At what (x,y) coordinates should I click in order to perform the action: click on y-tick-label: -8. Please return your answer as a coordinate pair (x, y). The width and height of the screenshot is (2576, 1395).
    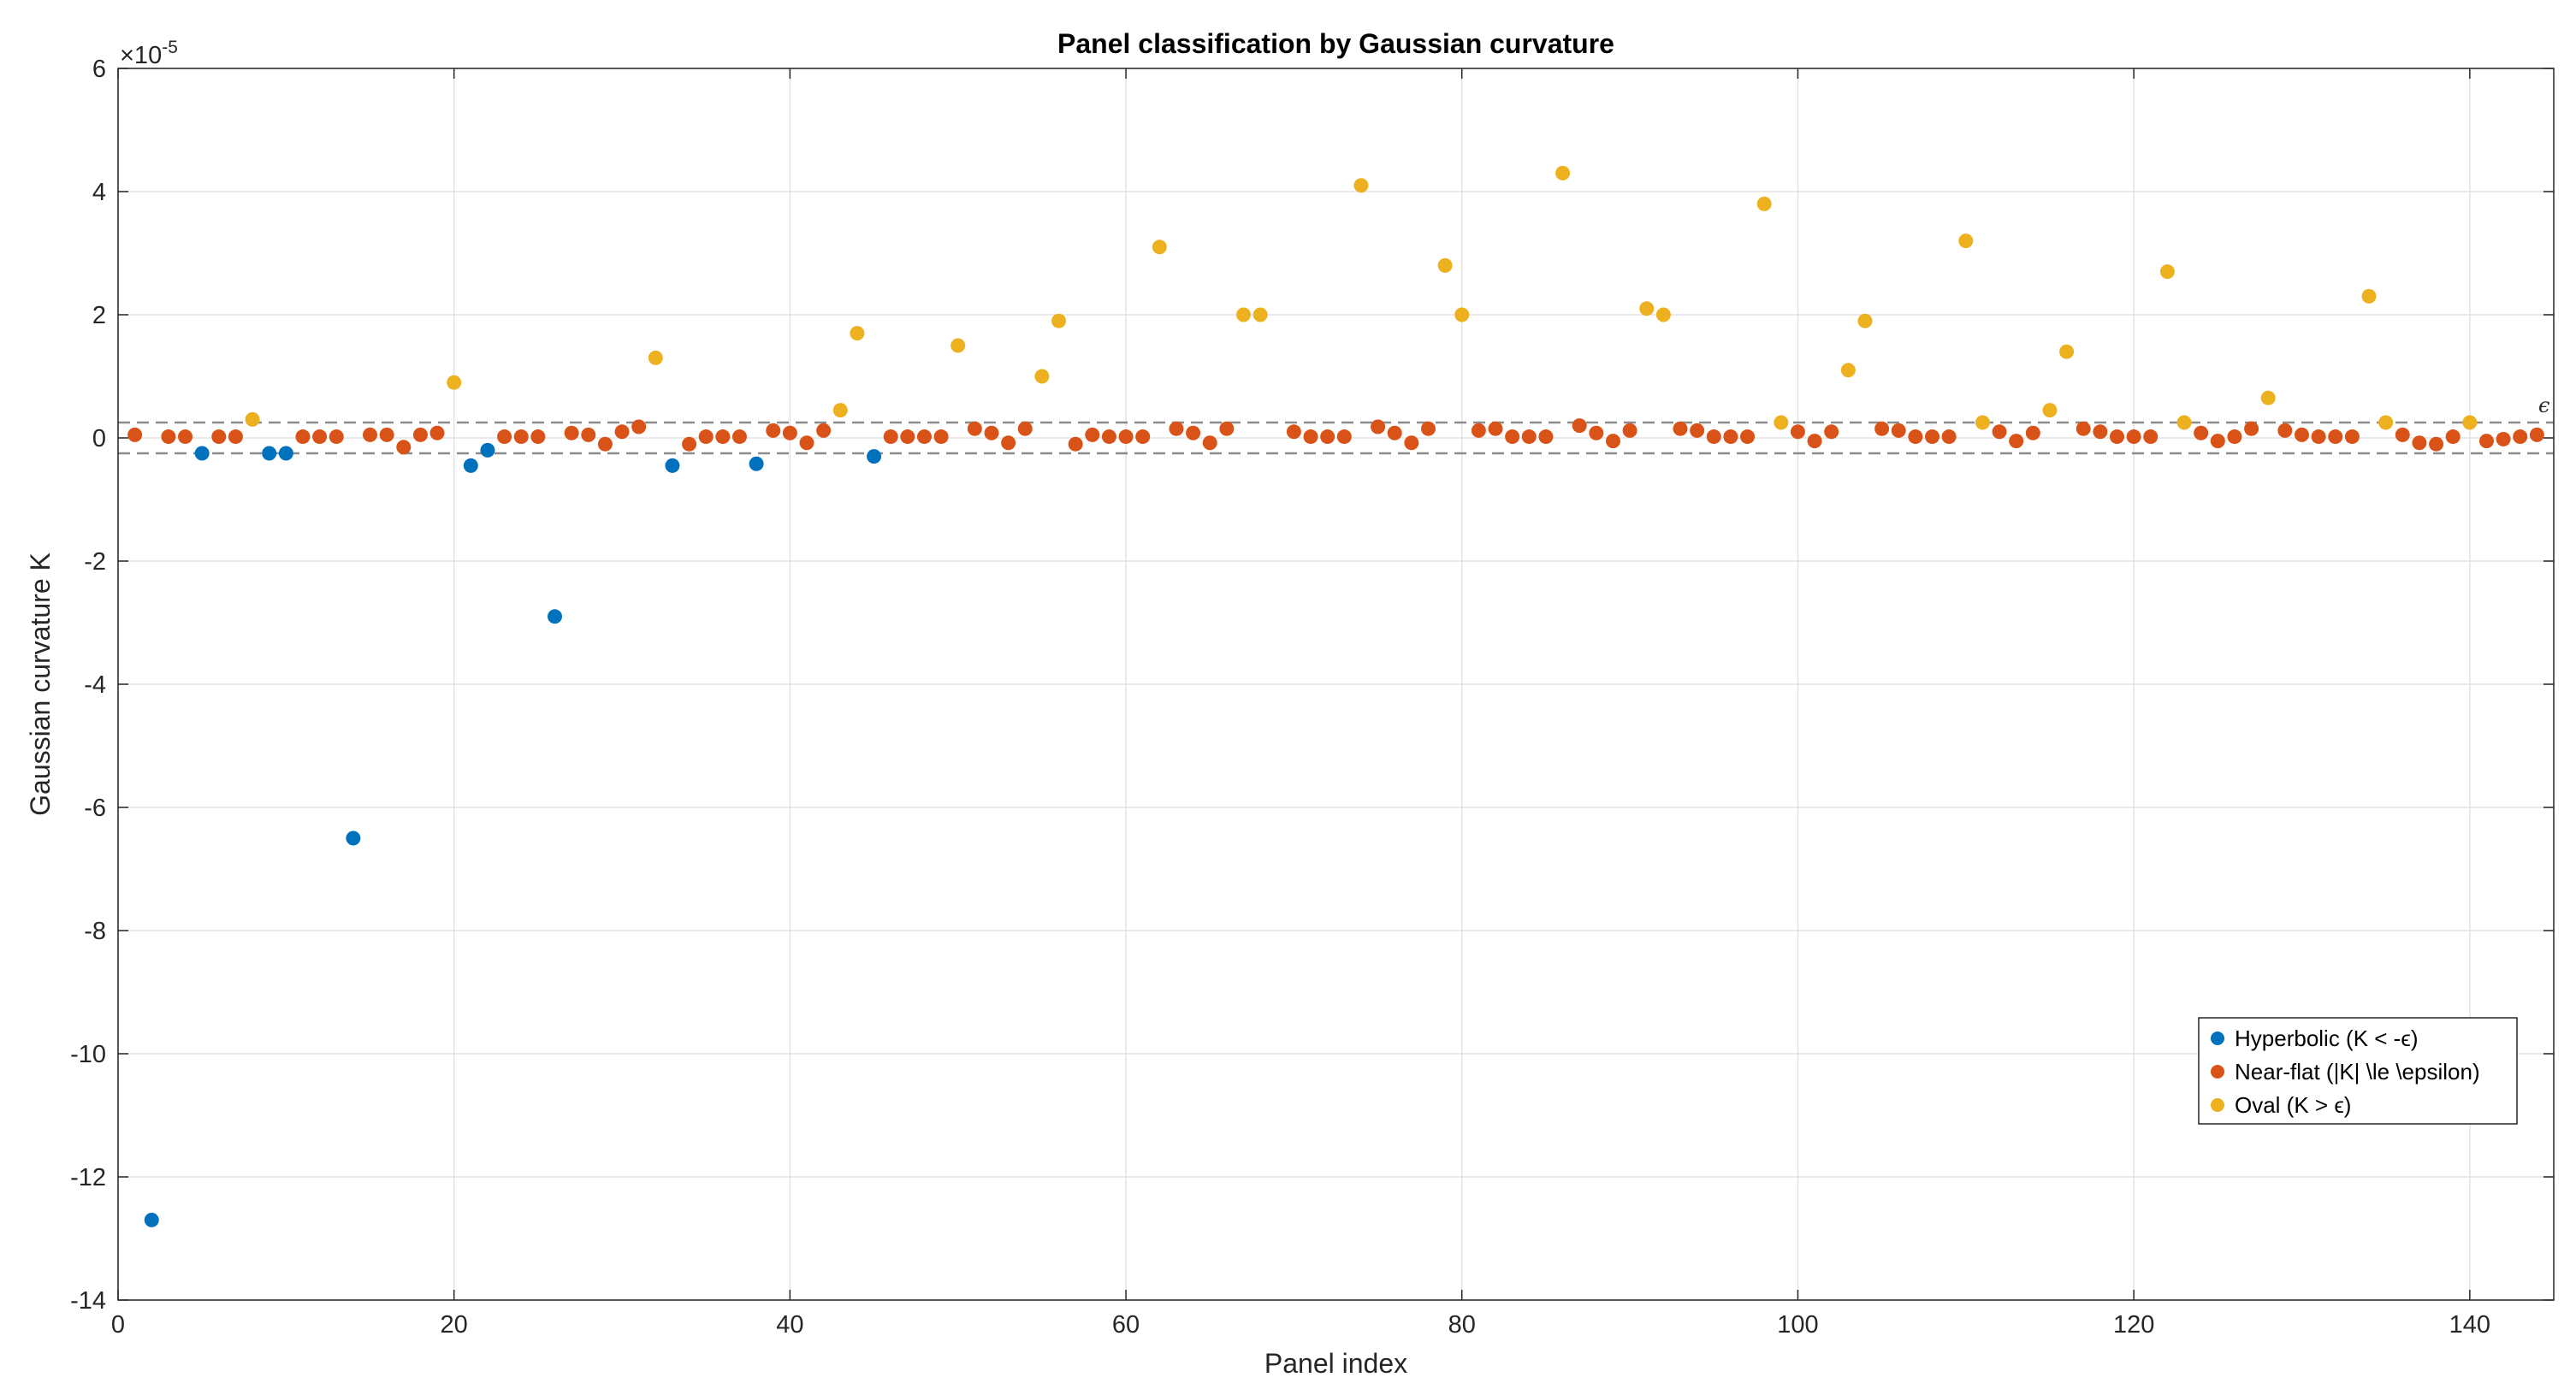
    Looking at the image, I should click on (95, 932).